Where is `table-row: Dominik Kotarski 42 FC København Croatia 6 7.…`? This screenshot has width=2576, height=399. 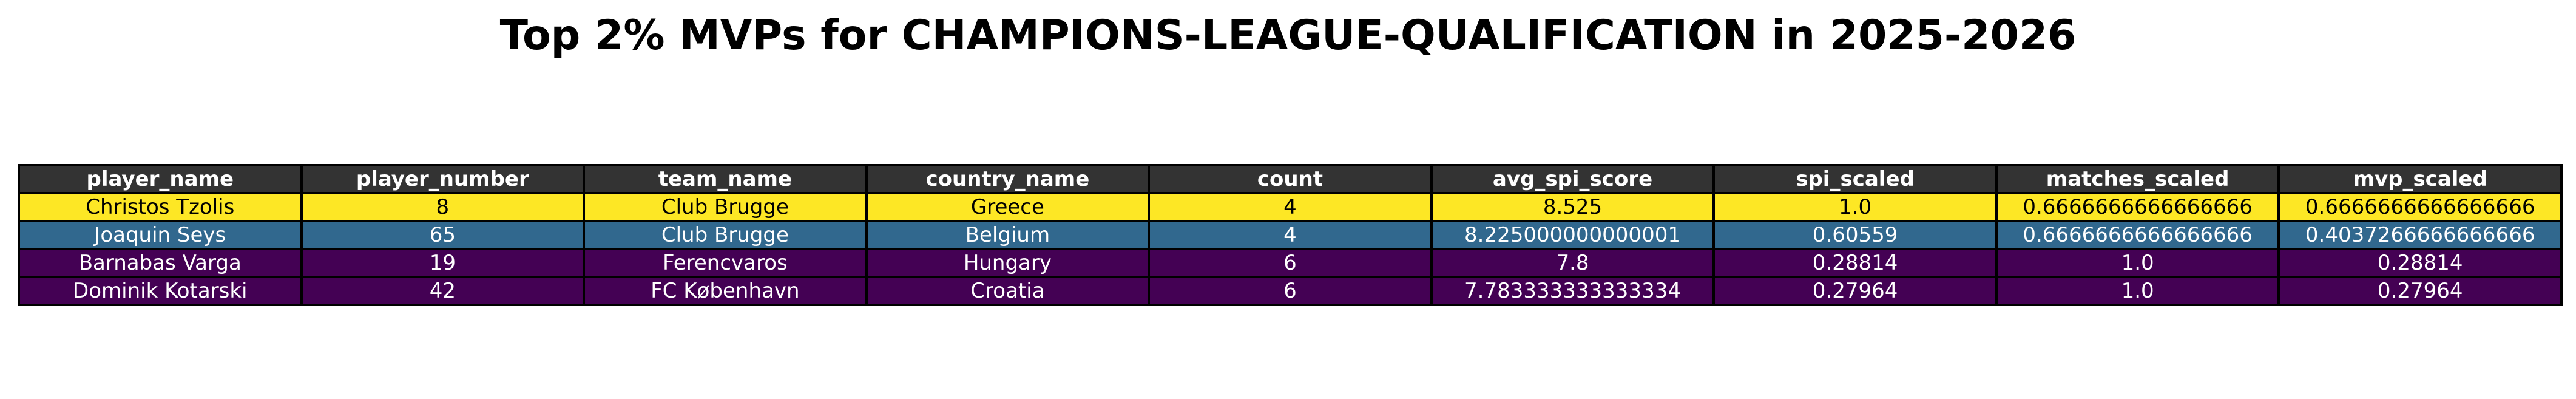
table-row: Dominik Kotarski 42 FC København Croatia 6 7.… is located at coordinates (1290, 291).